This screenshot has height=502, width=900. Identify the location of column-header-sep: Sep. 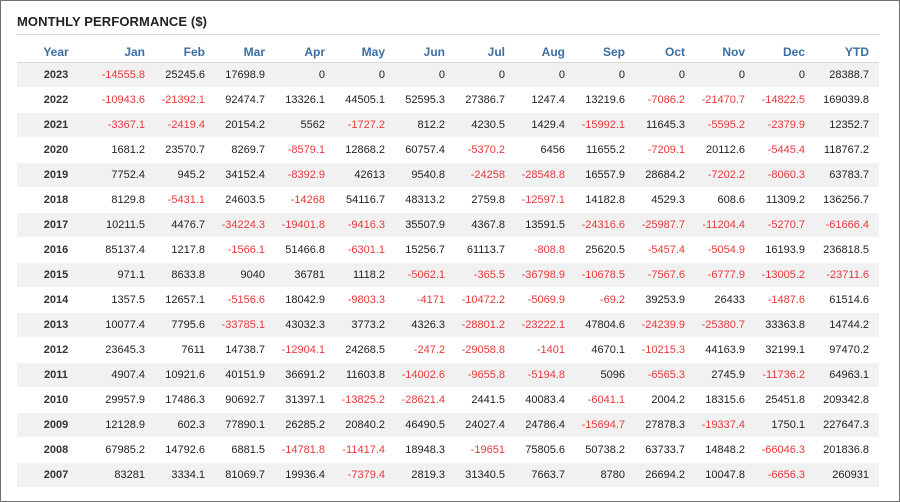
(605, 52).